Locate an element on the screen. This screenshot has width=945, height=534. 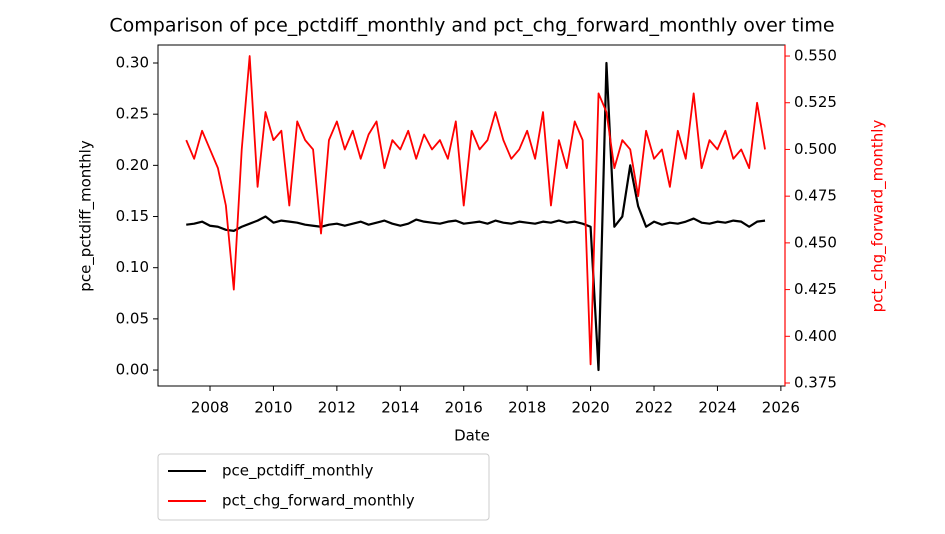
y2-axis-label: pct_chg_forward_monthly is located at coordinates (878, 216).